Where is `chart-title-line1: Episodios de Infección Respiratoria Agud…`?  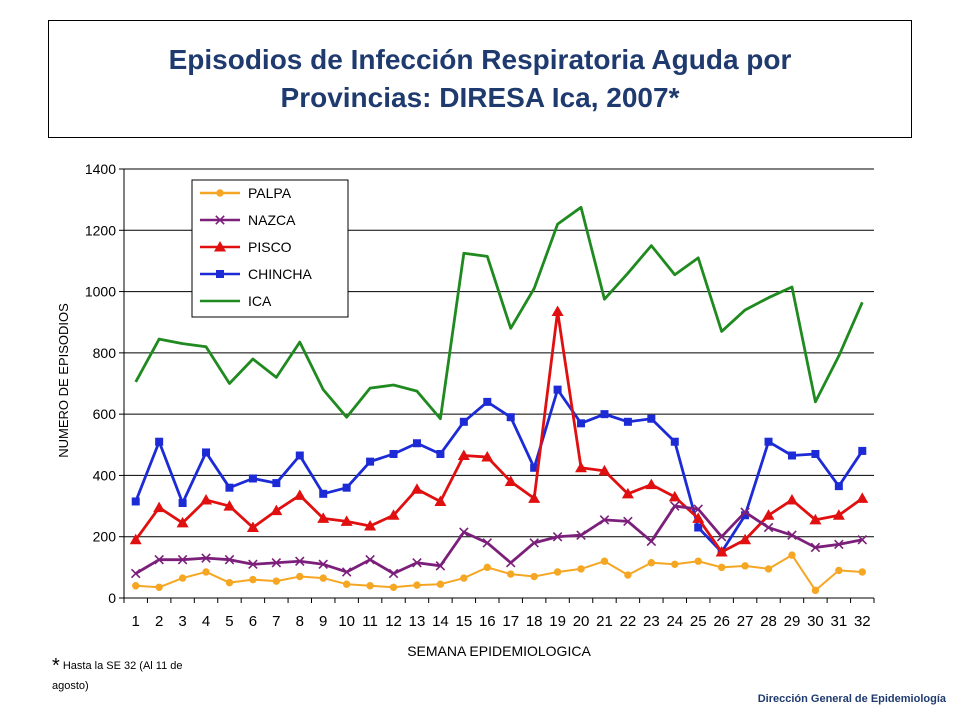
chart-title-line1: Episodios de Infección Respiratoria Agud… is located at coordinates (480, 59).